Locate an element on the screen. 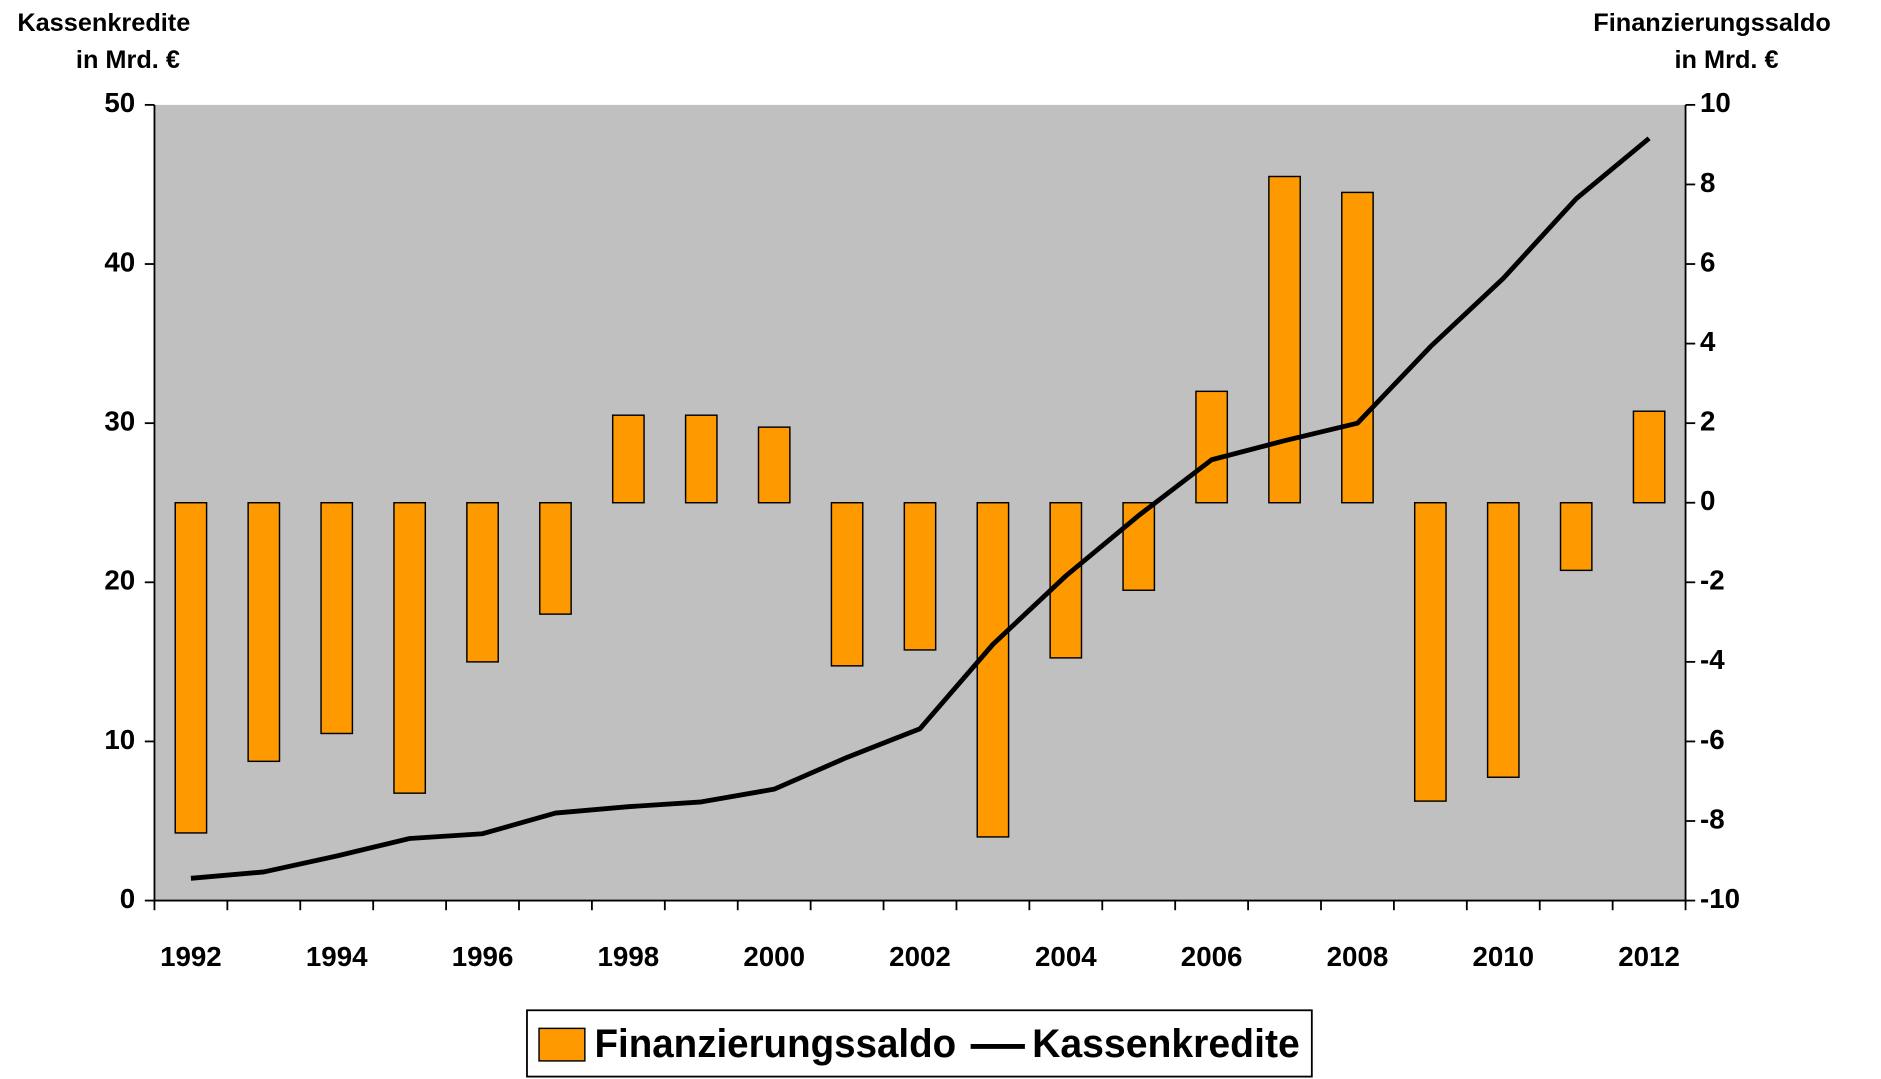 The image size is (1881, 1079). y-axis-title: Kassenkredite is located at coordinates (103, 23).